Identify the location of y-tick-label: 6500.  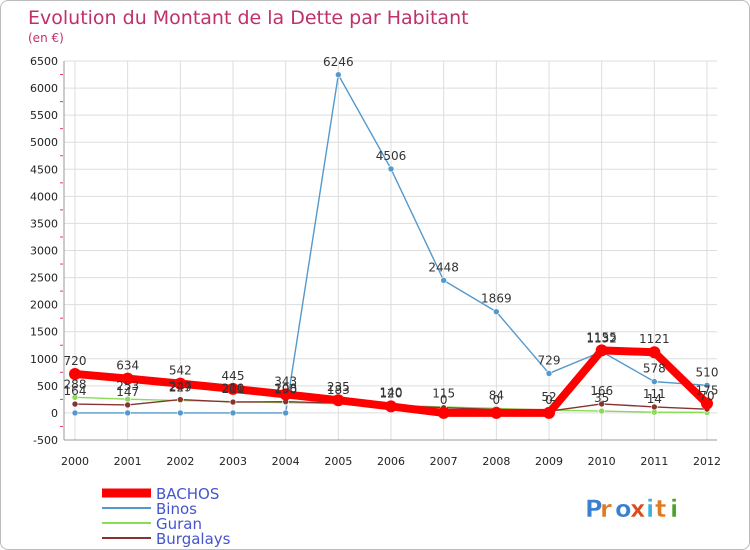
(44, 61).